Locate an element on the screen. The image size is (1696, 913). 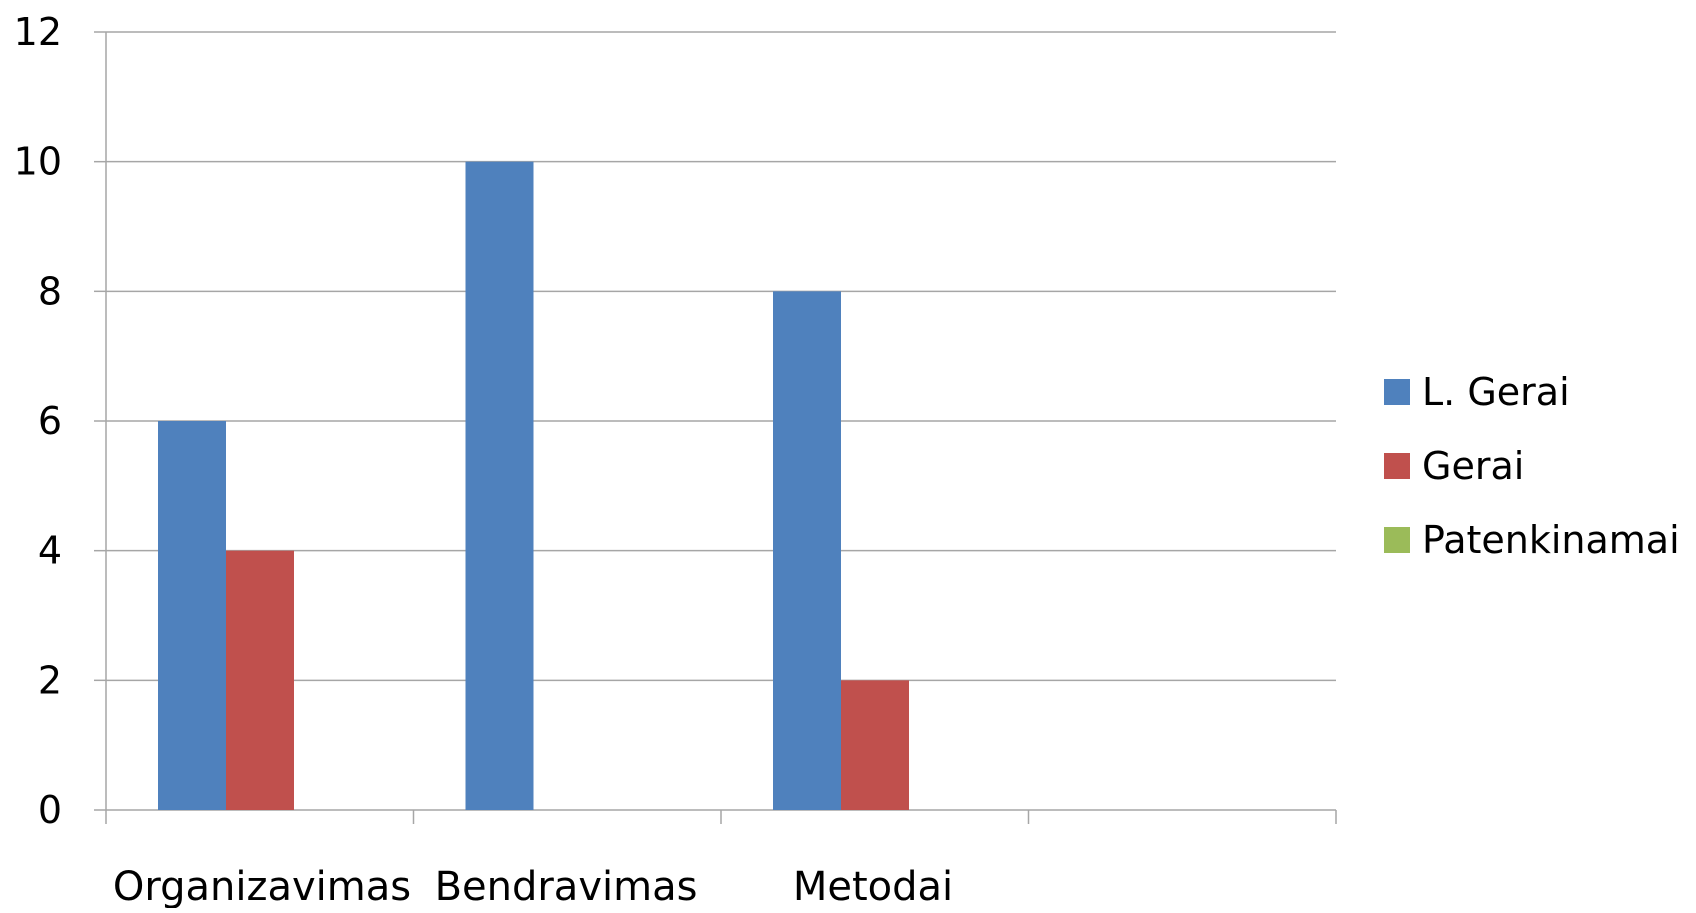
x-axis-category-labels: Organizavimas Bendravimas Metodai is located at coordinates (533, 887).